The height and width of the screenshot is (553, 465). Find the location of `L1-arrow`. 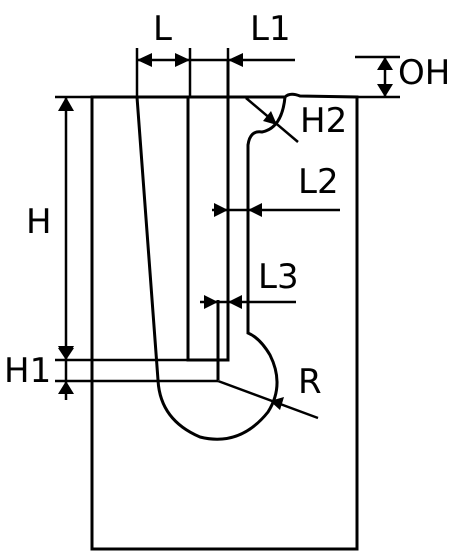

L1-arrow is located at coordinates (235, 60).